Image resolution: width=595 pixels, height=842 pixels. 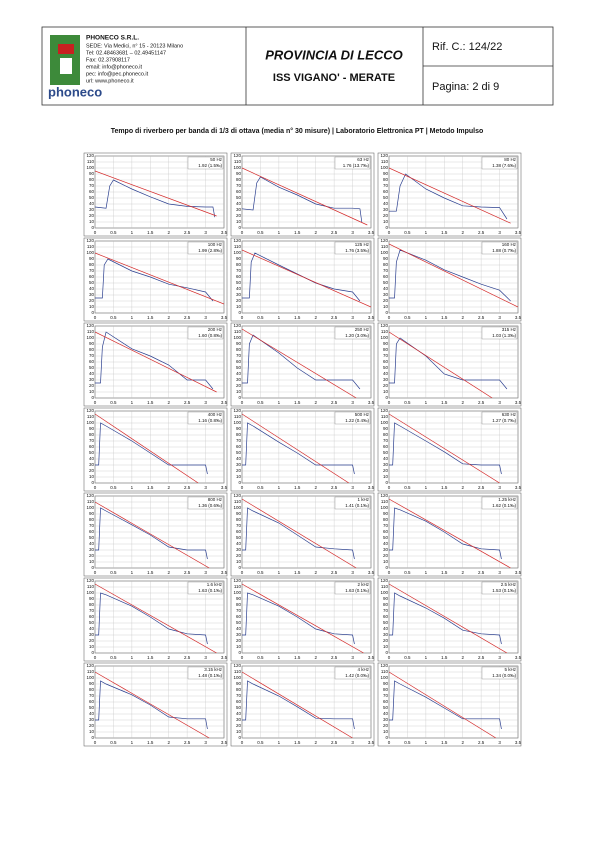 I want to click on band-label: 125 Hz, so click(x=362, y=244).